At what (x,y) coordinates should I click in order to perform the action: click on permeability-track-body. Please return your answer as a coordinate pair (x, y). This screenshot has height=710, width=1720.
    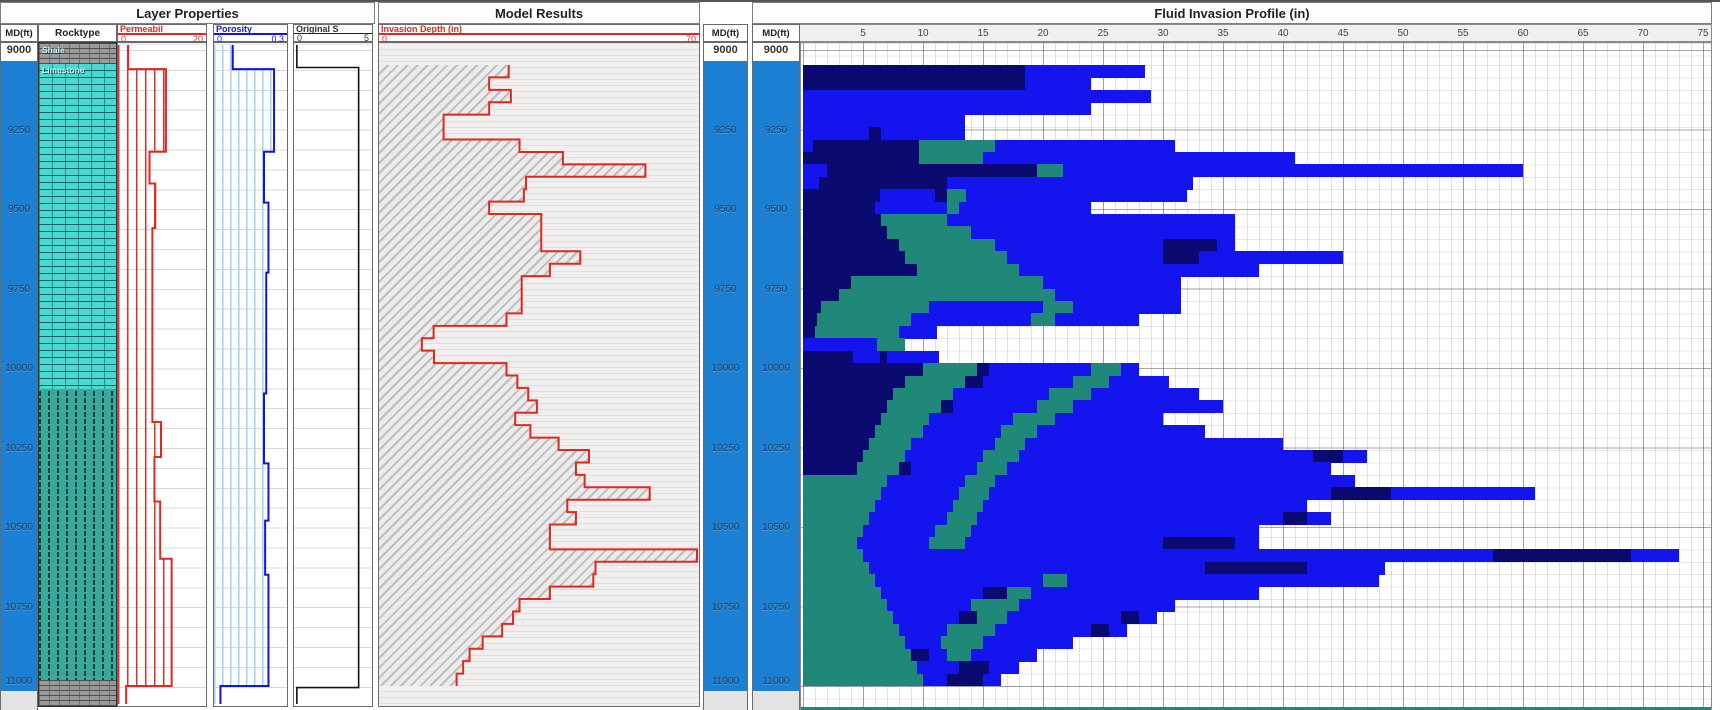
    Looking at the image, I should click on (162, 374).